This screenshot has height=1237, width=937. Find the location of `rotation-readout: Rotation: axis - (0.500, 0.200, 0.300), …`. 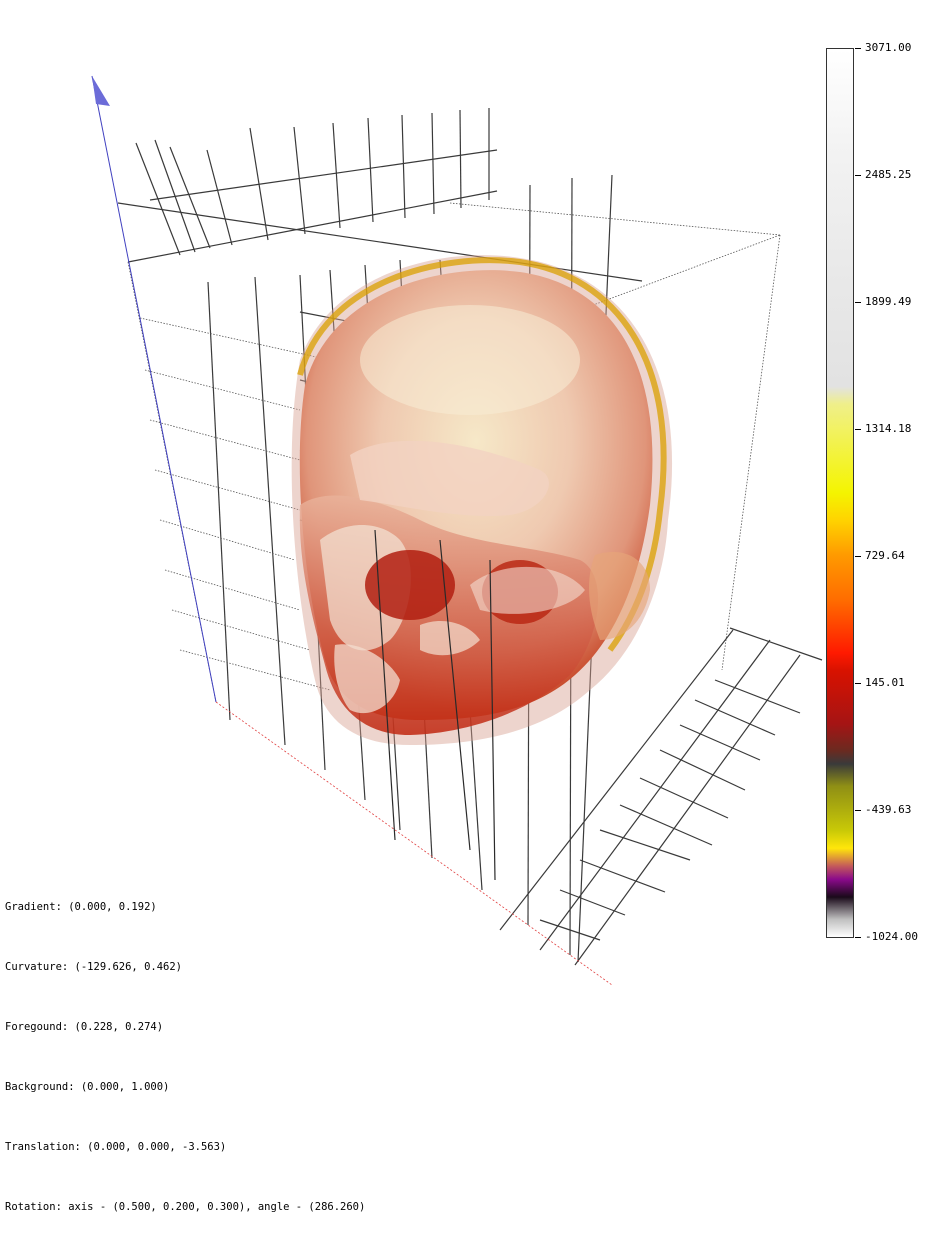

rotation-readout: Rotation: axis - (0.500, 0.200, 0.300), … is located at coordinates (185, 1207).